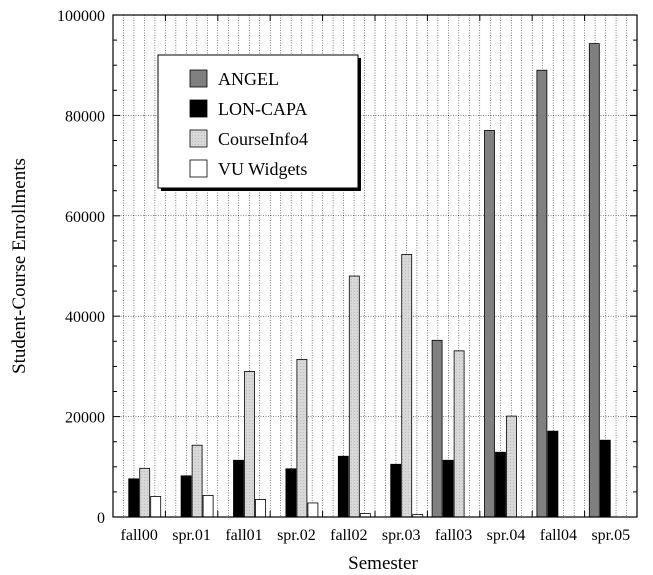 This screenshot has width=653, height=575. Describe the element at coordinates (259, 122) in the screenshot. I see `legend: ANGEL LON-CAPA CourseInfo4 VU Widgets` at that location.